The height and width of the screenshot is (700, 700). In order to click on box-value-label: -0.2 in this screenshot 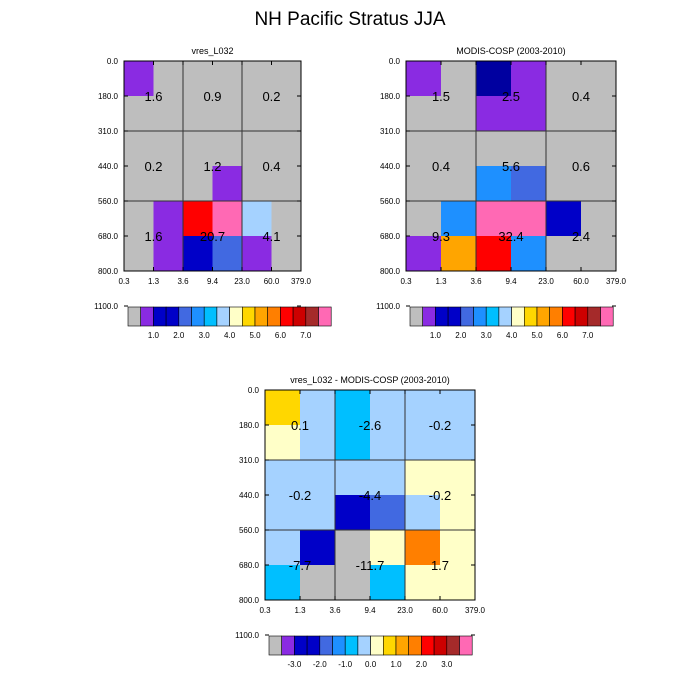, I will do `click(440, 495)`.